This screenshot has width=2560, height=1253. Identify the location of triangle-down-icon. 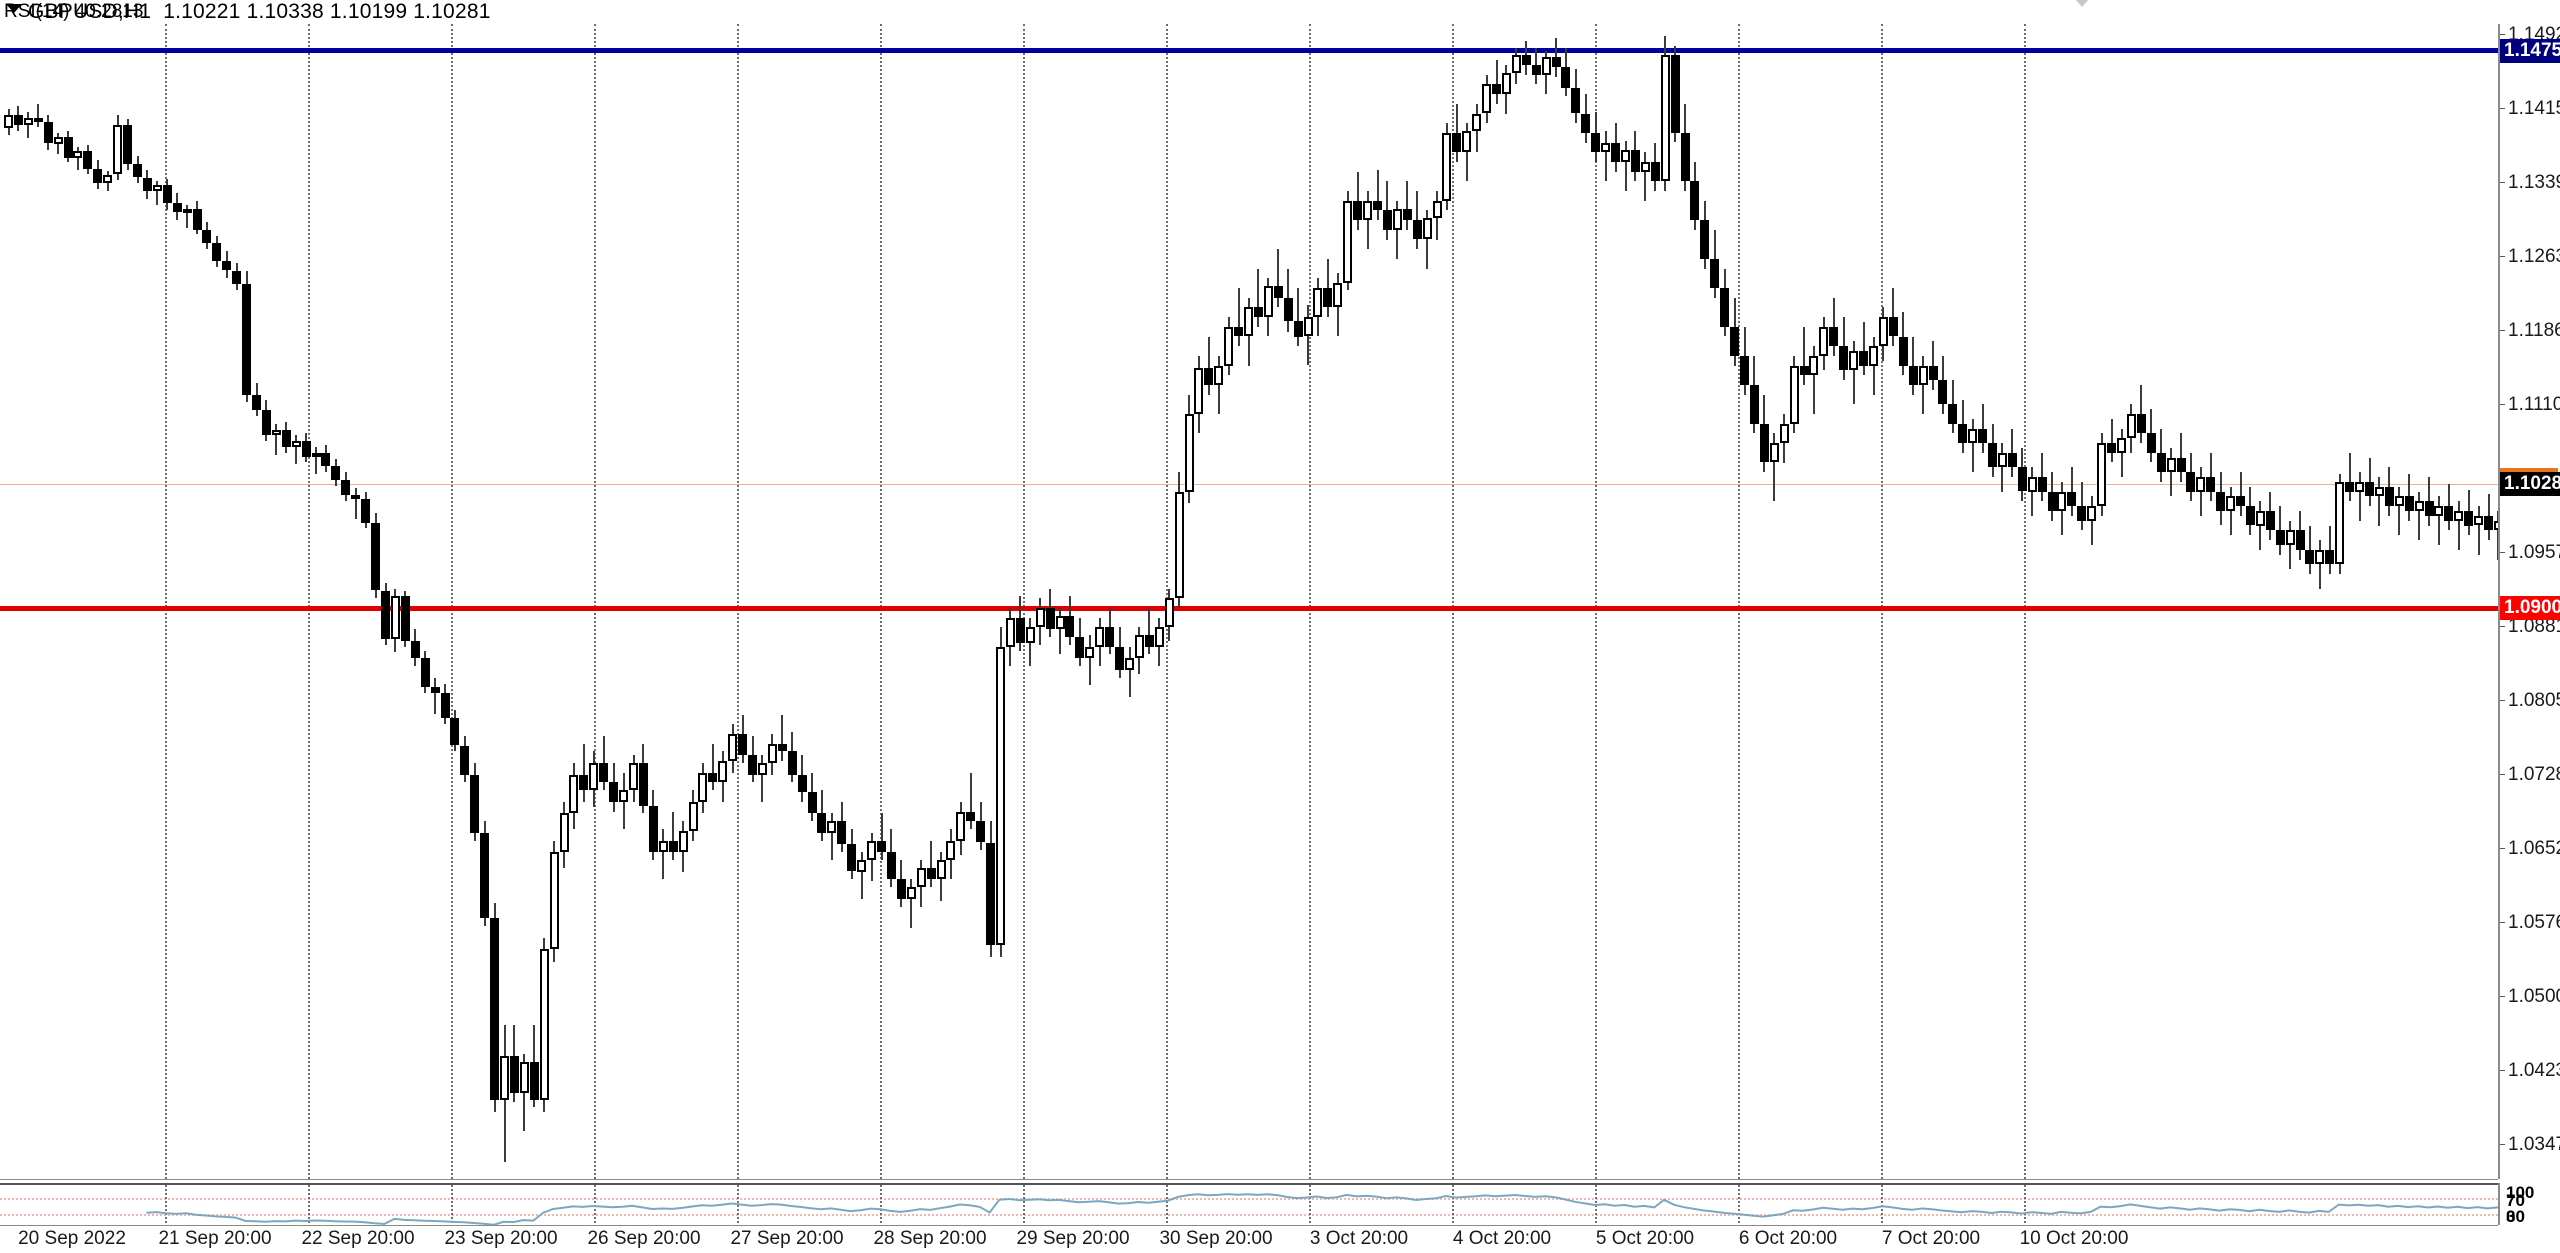
(14, 8).